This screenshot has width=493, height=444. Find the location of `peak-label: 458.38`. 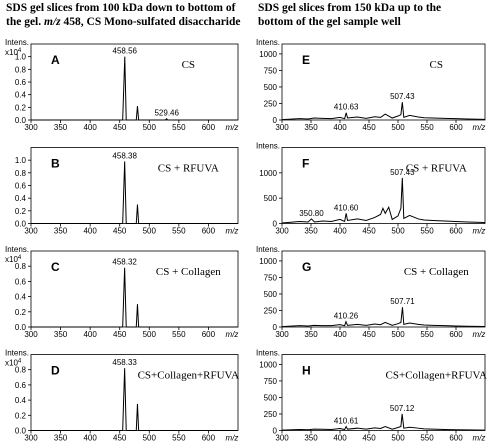

peak-label: 458.38 is located at coordinates (124, 155).